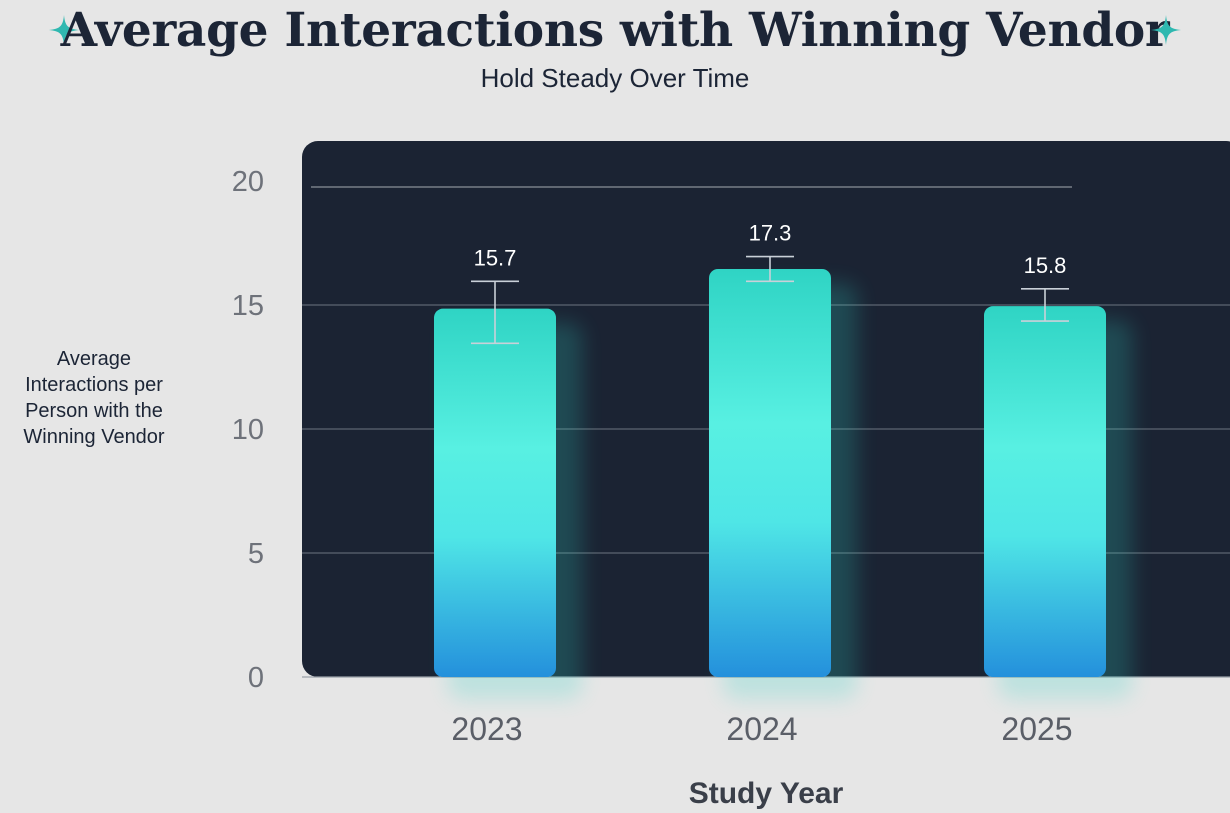  Describe the element at coordinates (256, 678) in the screenshot. I see `y-tick-label: 0` at that location.